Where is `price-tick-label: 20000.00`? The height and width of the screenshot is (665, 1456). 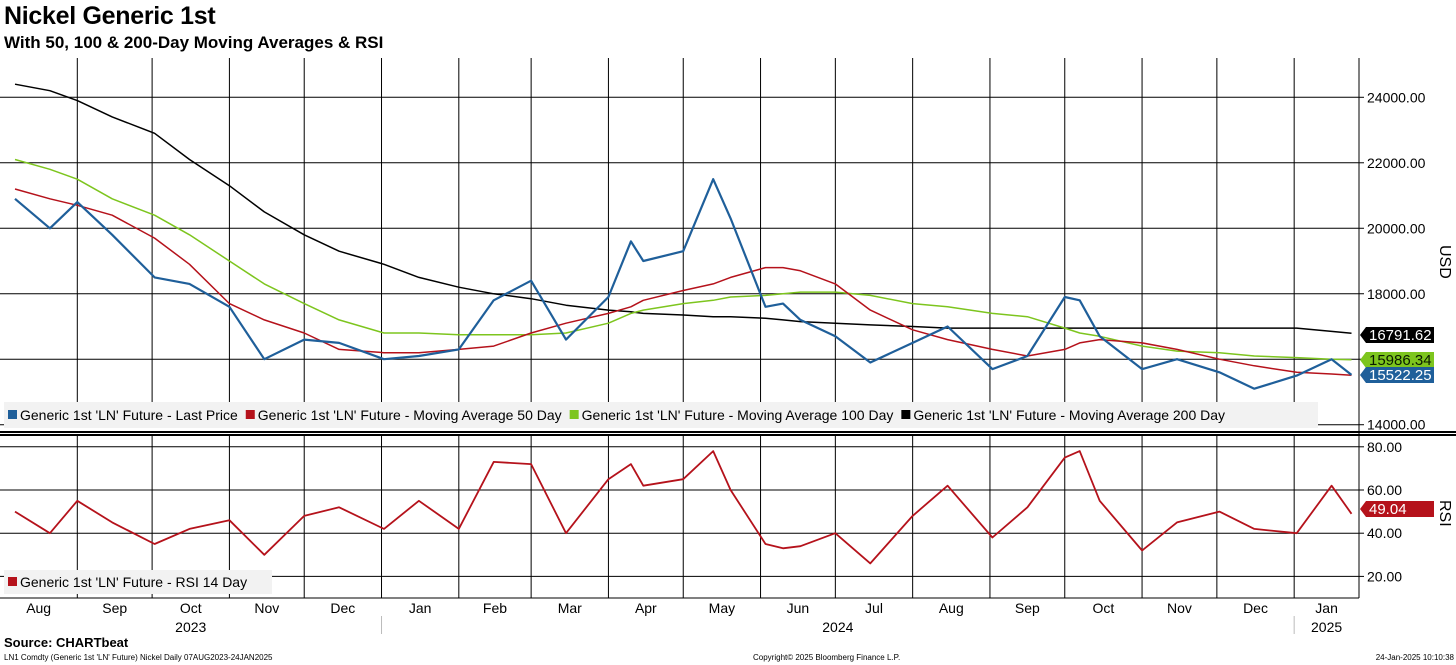 price-tick-label: 20000.00 is located at coordinates (1396, 228).